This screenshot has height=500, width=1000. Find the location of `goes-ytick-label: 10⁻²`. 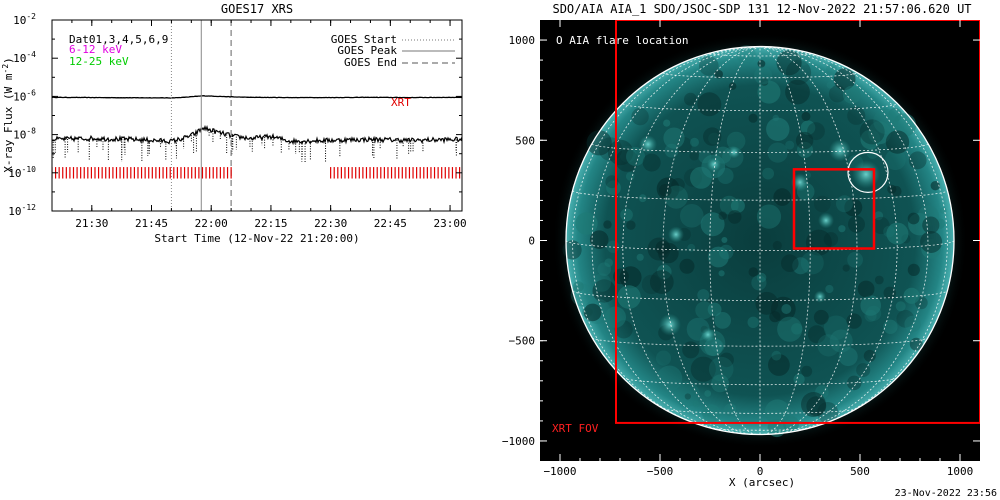

goes-ytick-label: 10⁻² is located at coordinates (24, 19).